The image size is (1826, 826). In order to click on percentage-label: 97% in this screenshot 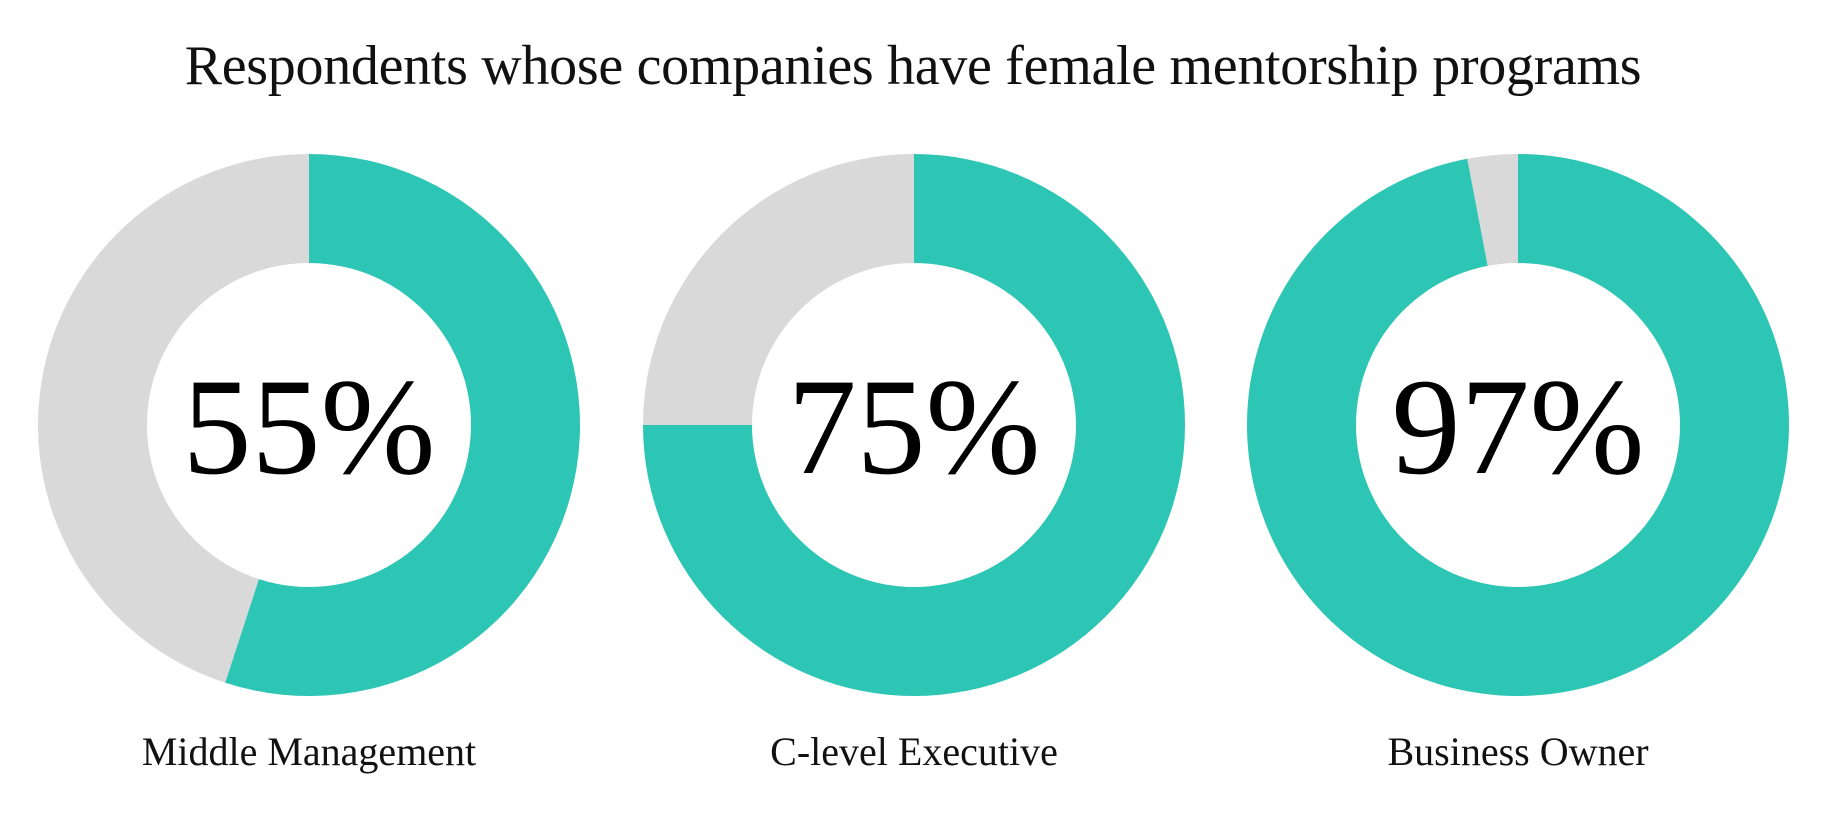, I will do `click(1518, 426)`.